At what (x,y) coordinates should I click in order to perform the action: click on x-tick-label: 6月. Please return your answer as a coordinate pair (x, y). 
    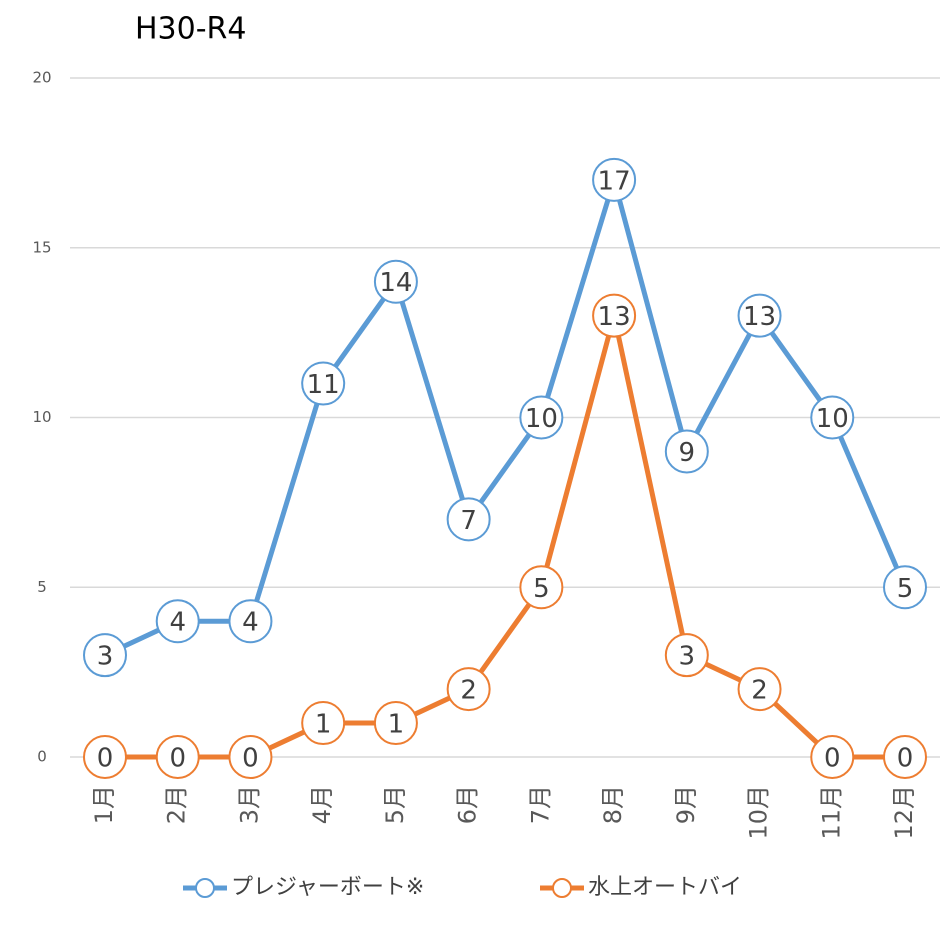
    Looking at the image, I should click on (468, 804).